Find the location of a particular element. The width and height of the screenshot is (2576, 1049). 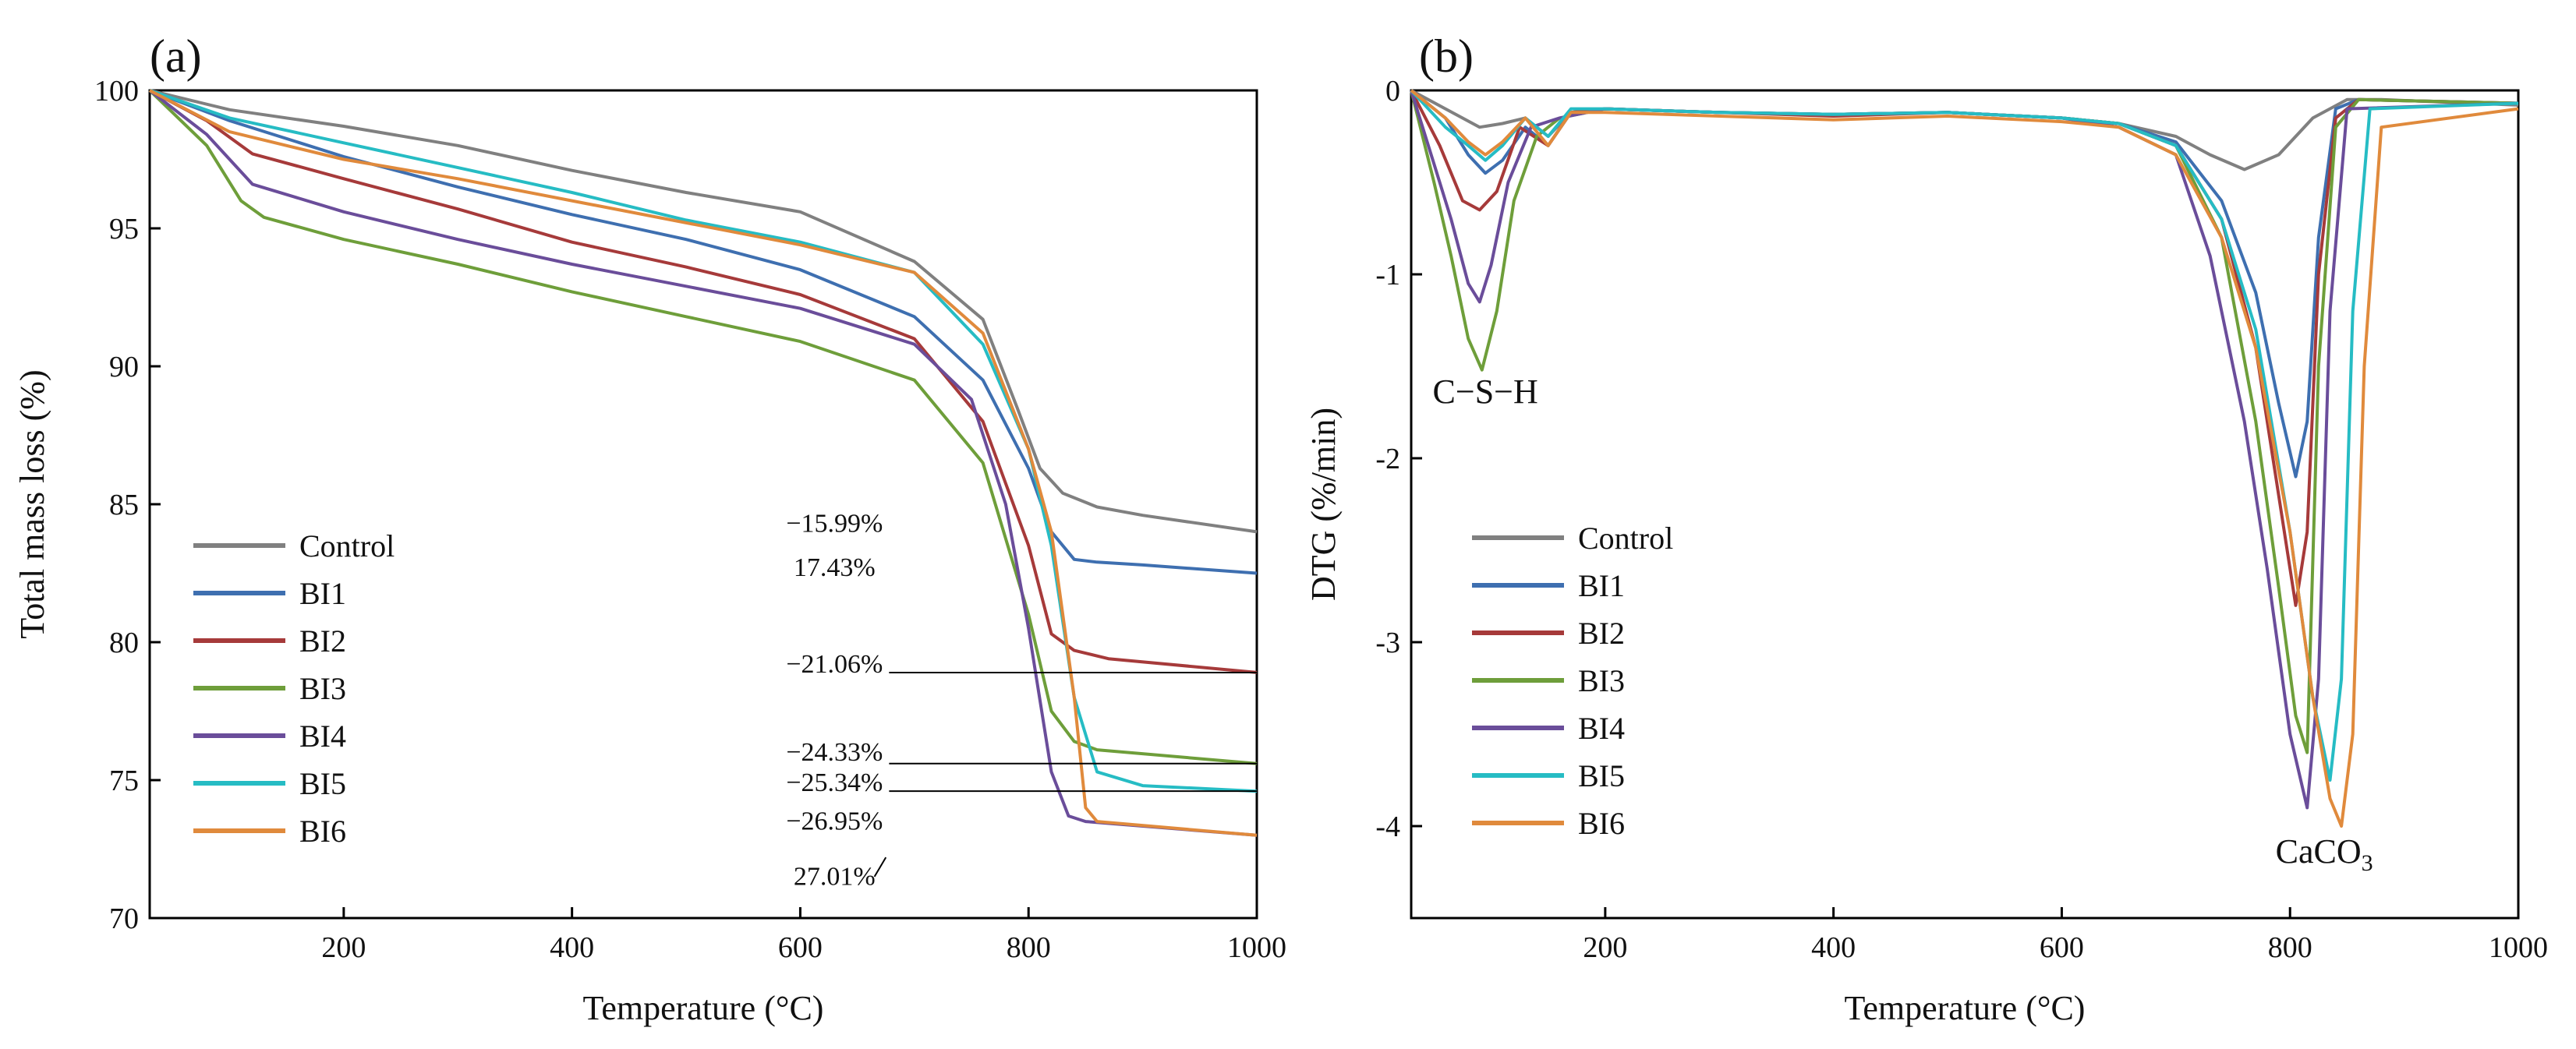

y-tick-label: 100 is located at coordinates (116, 91).